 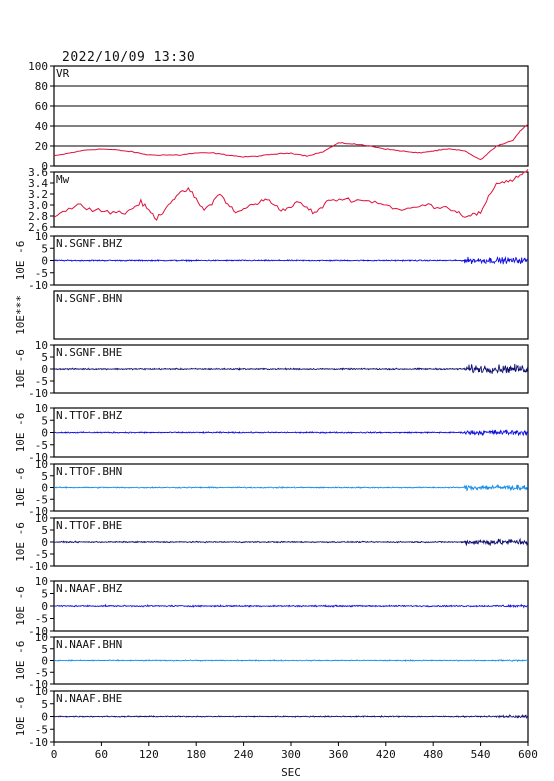 I want to click on y-tick-label: 2.8, so click(x=38, y=216).